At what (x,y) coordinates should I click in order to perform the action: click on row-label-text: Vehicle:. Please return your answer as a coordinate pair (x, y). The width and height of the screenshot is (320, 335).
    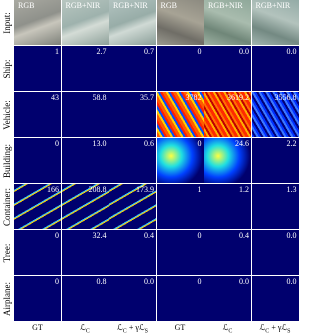
    Looking at the image, I should click on (7, 114).